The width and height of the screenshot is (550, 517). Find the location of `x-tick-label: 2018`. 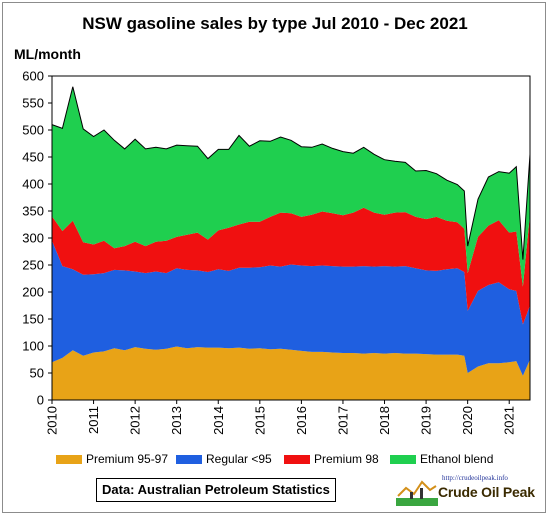

x-tick-label: 2018 is located at coordinates (384, 420).